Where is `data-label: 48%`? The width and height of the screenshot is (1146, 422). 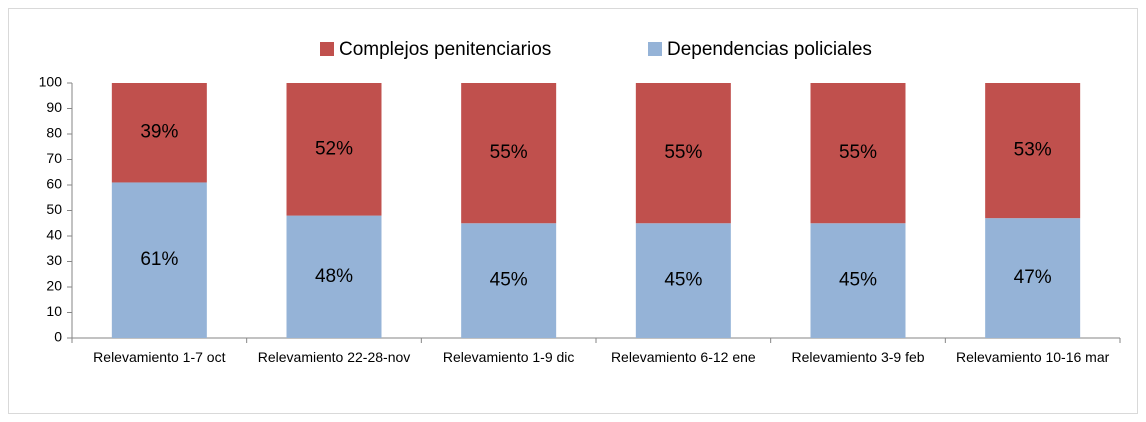 data-label: 48% is located at coordinates (334, 276).